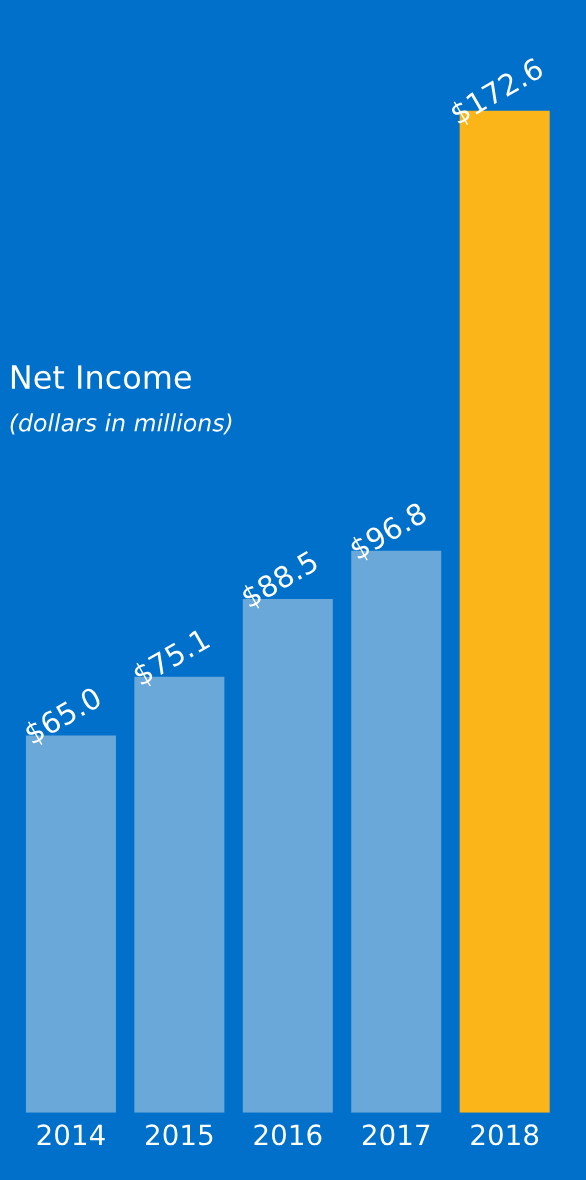 The width and height of the screenshot is (586, 1180). I want to click on x-tick-label: 2015, so click(179, 1135).